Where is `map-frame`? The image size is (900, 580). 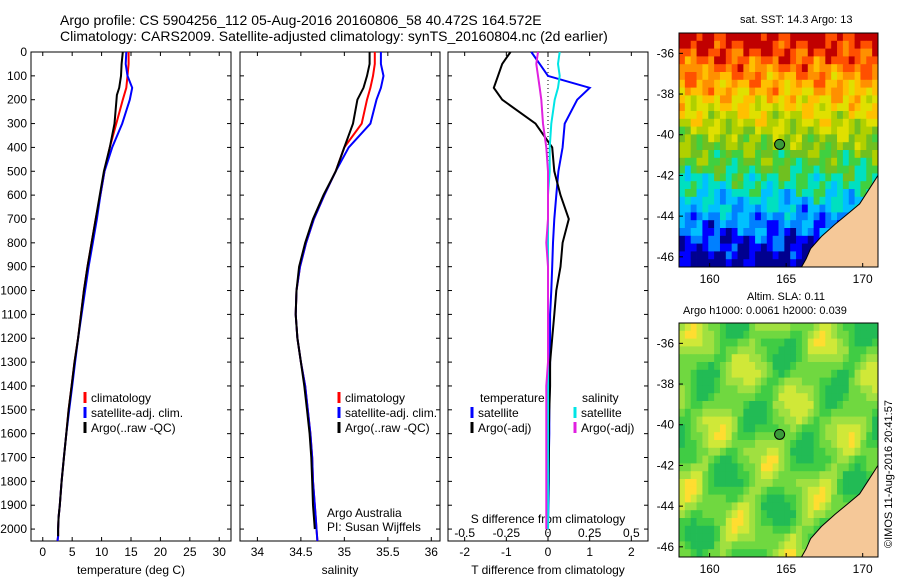 map-frame is located at coordinates (778, 440).